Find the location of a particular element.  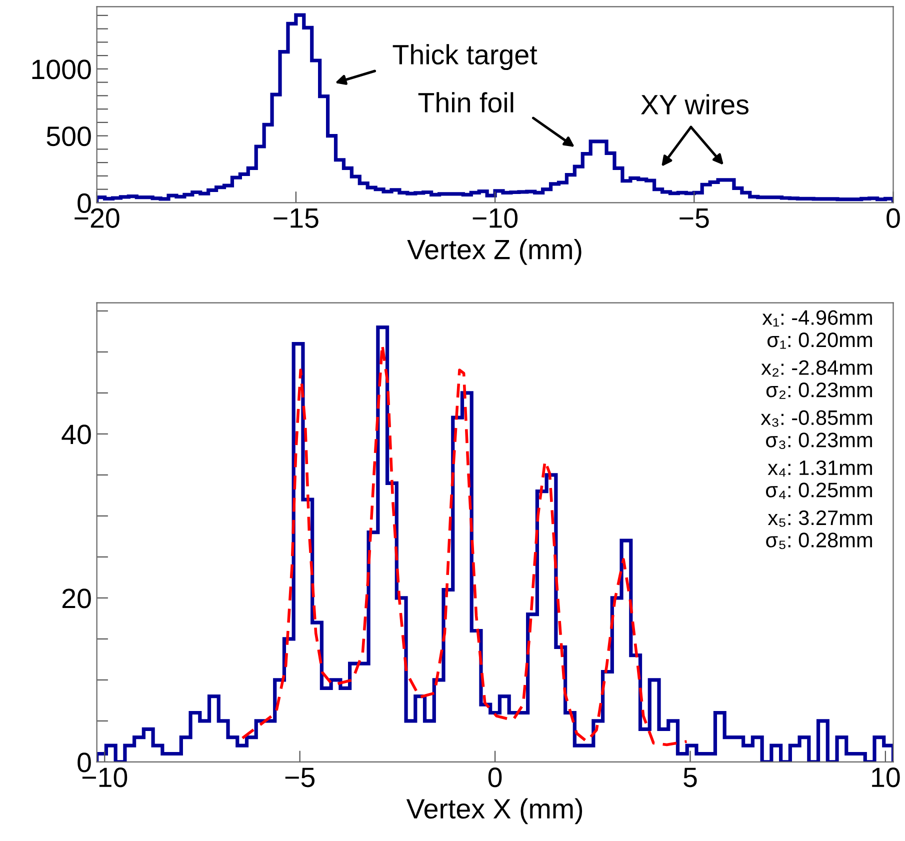

x-tick-label: 5 is located at coordinates (690, 778).